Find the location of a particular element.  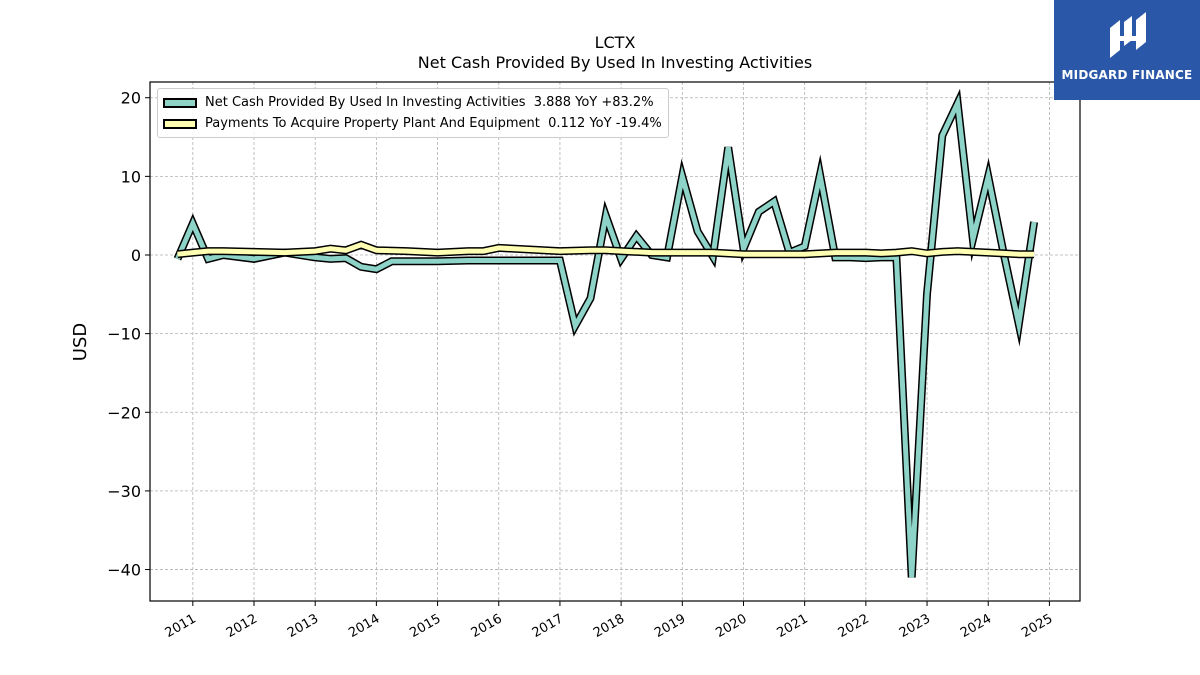

y-tick-label: −30 is located at coordinates (124, 491).